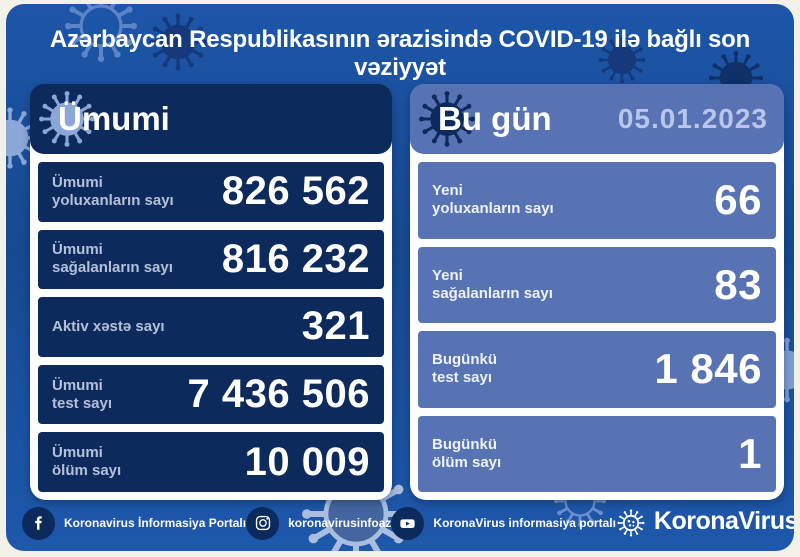  I want to click on stat-label: Yeni sağalanların sayı, so click(492, 284).